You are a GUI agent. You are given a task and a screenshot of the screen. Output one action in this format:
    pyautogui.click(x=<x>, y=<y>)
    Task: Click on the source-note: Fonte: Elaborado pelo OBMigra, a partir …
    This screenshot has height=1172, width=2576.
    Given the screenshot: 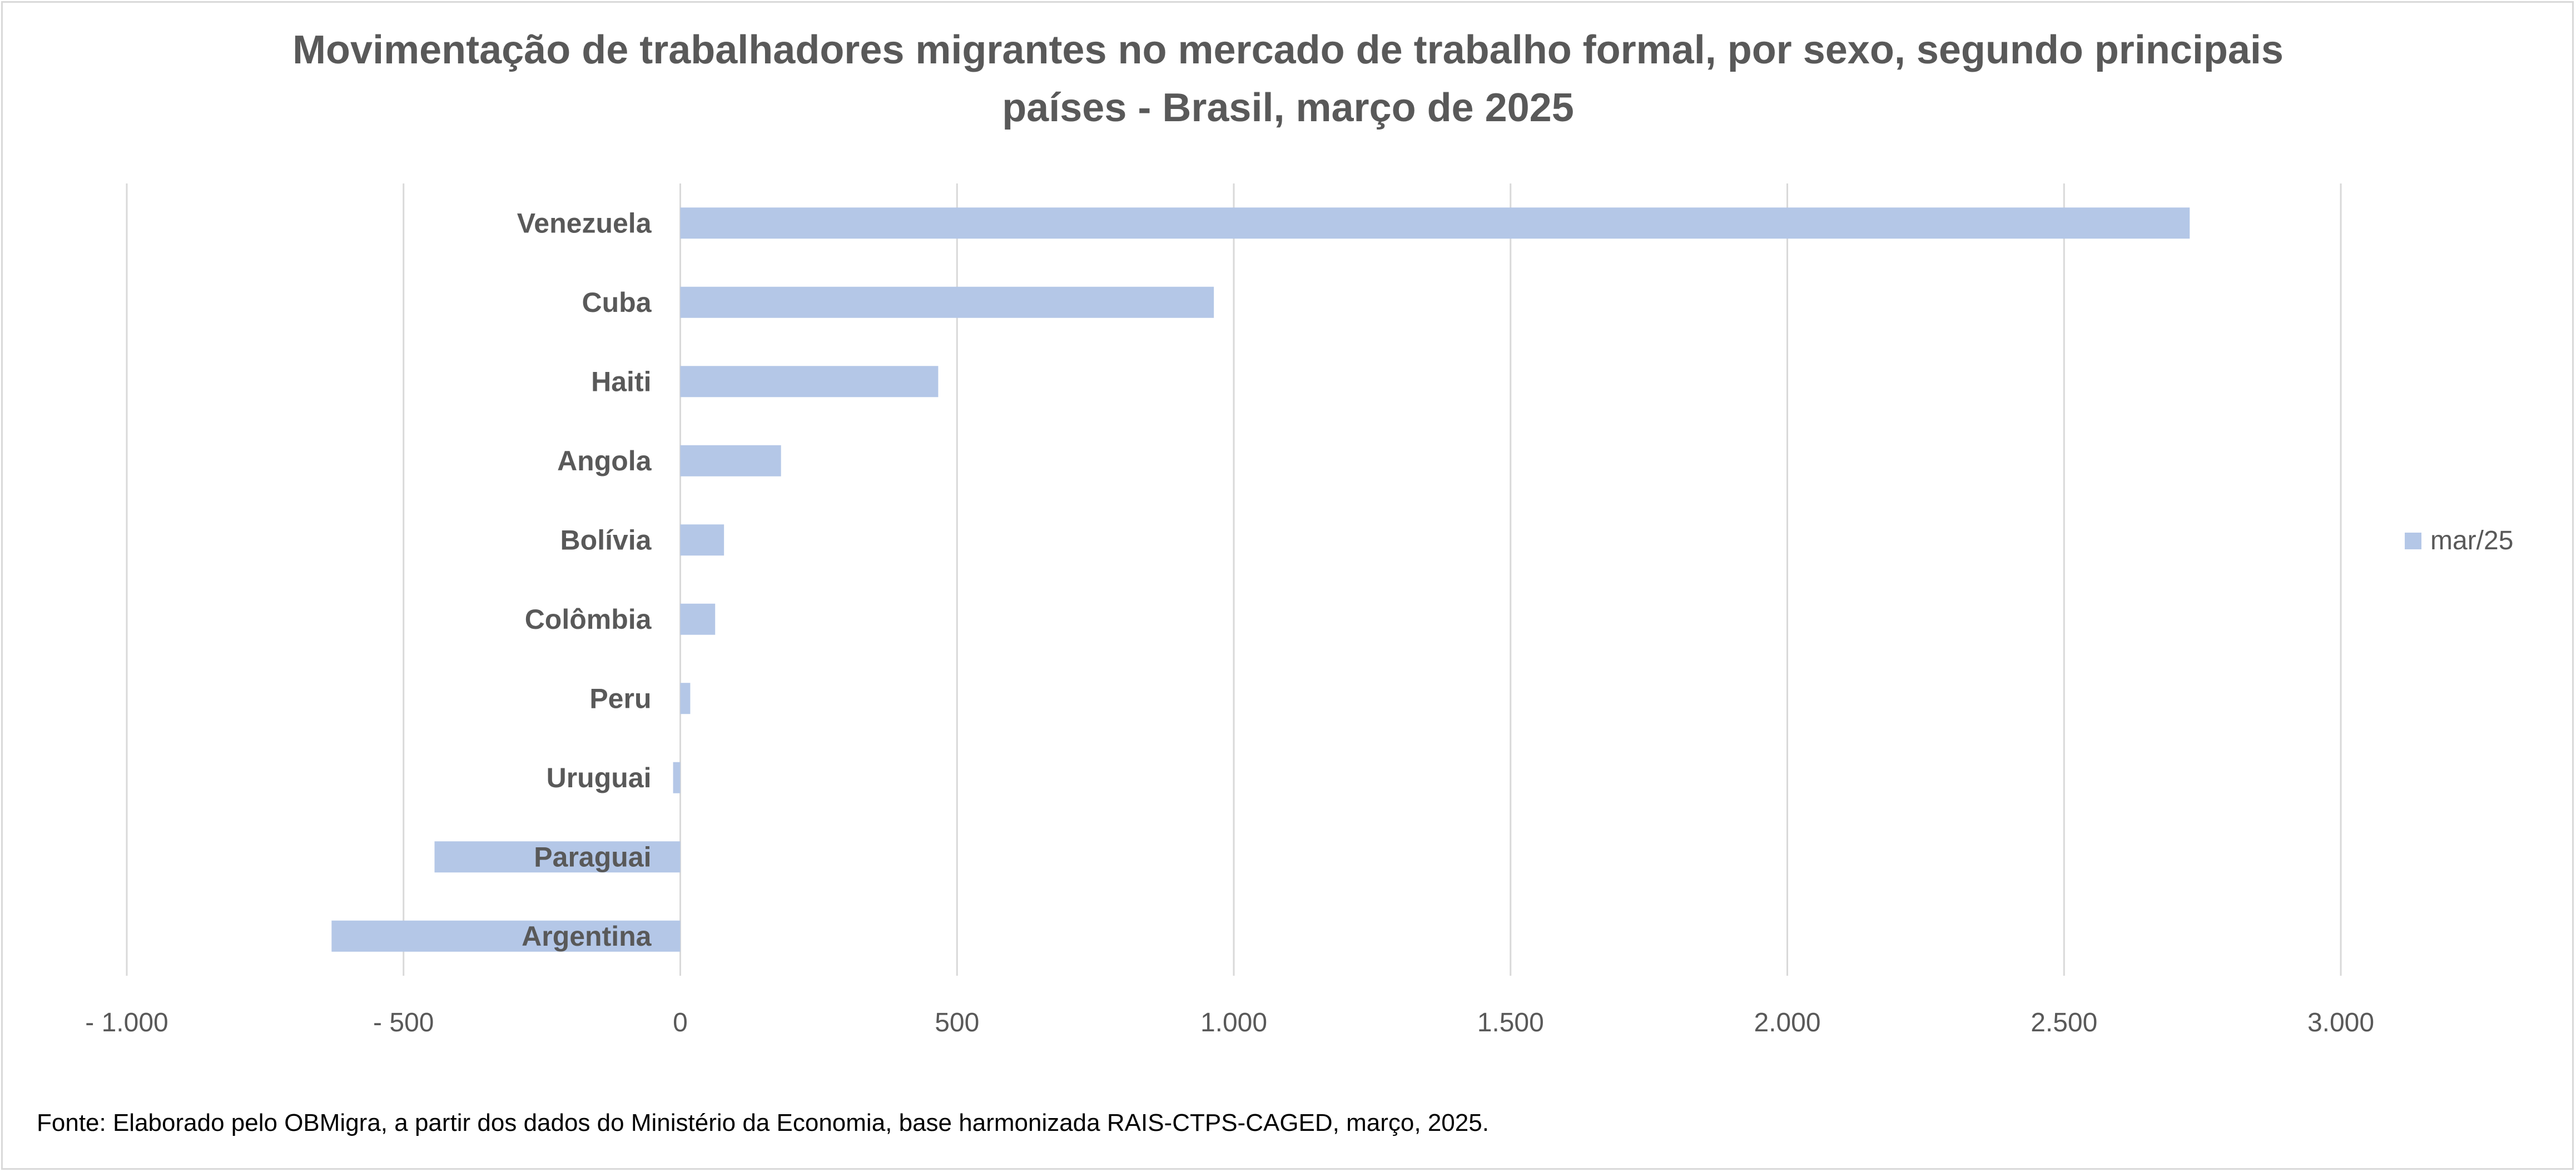 What is the action you would take?
    pyautogui.click(x=763, y=1122)
    